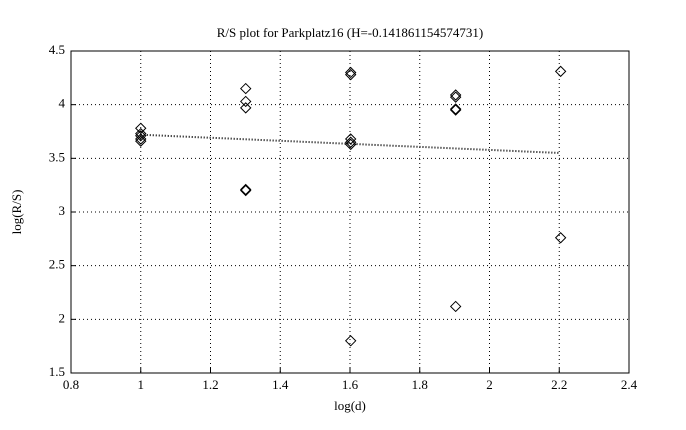  I want to click on x-tick-label: 2.2, so click(559, 384).